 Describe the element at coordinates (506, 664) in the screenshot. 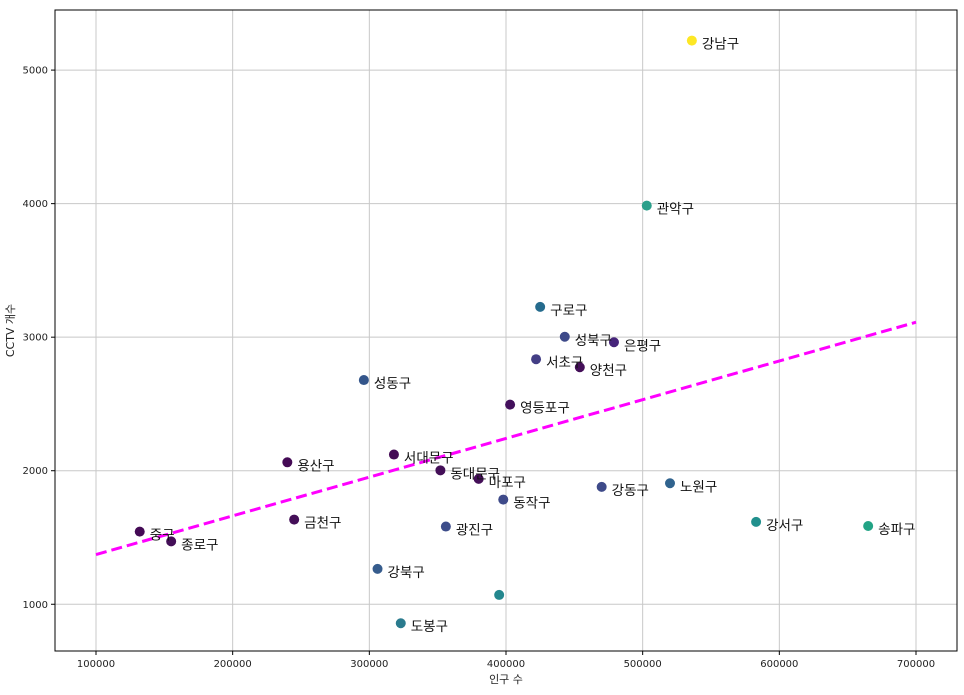

I see `x-tick-label: 400000` at that location.